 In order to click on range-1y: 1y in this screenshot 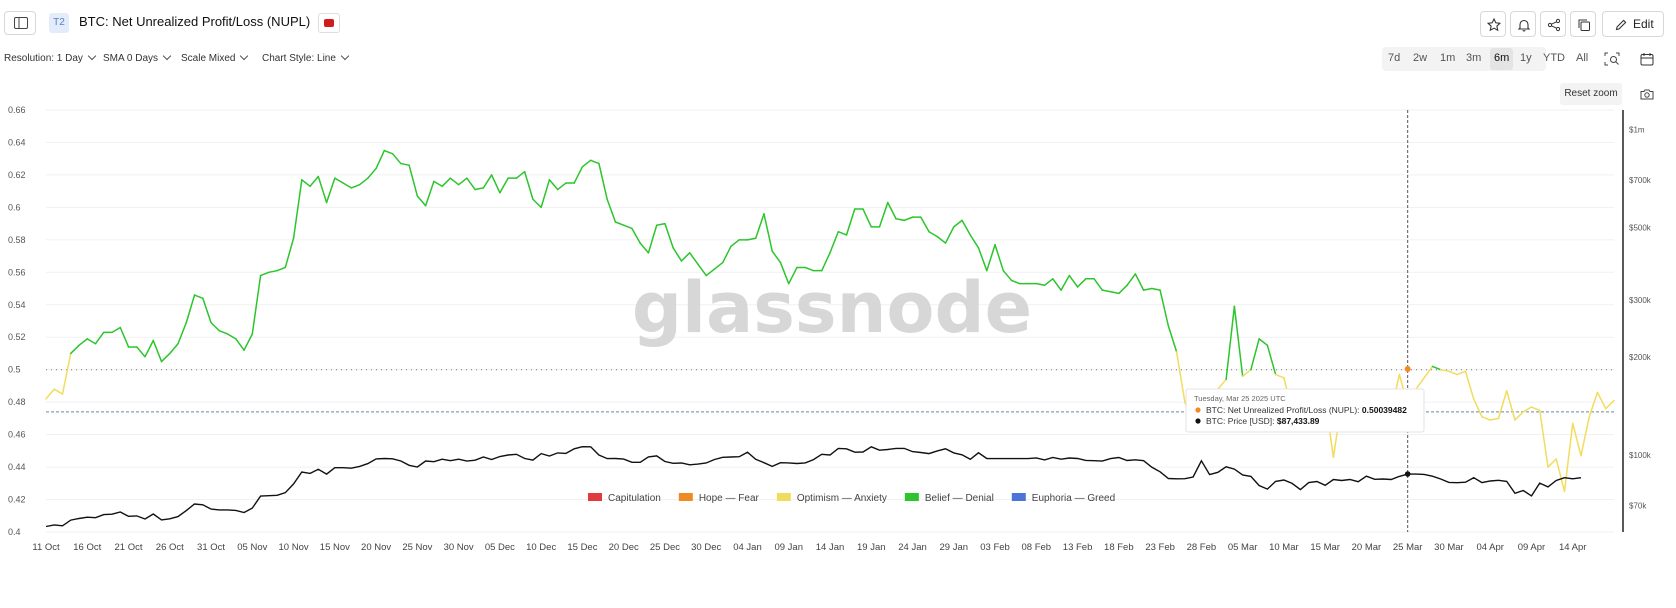, I will do `click(1526, 58)`.